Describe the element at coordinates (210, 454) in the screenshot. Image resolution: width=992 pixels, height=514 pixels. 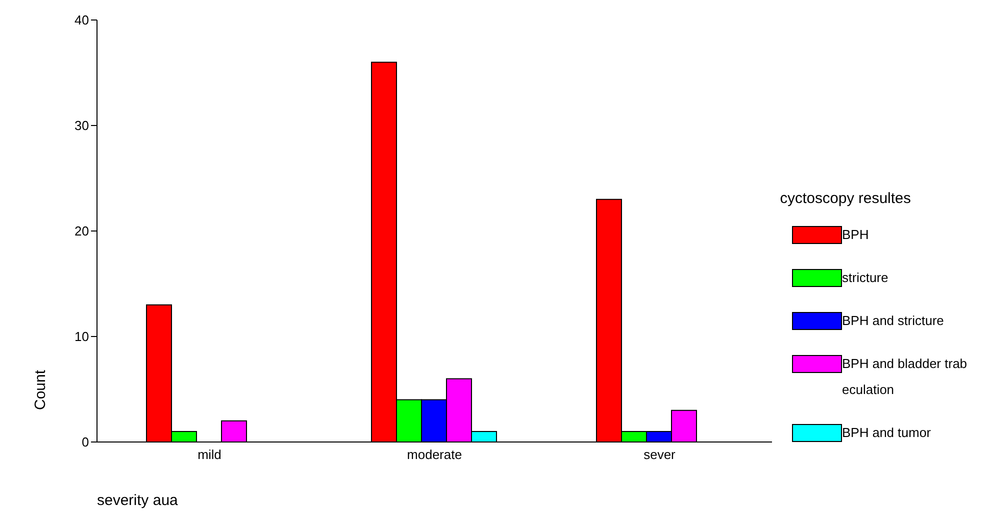
I see `x-tick-label: mild` at that location.